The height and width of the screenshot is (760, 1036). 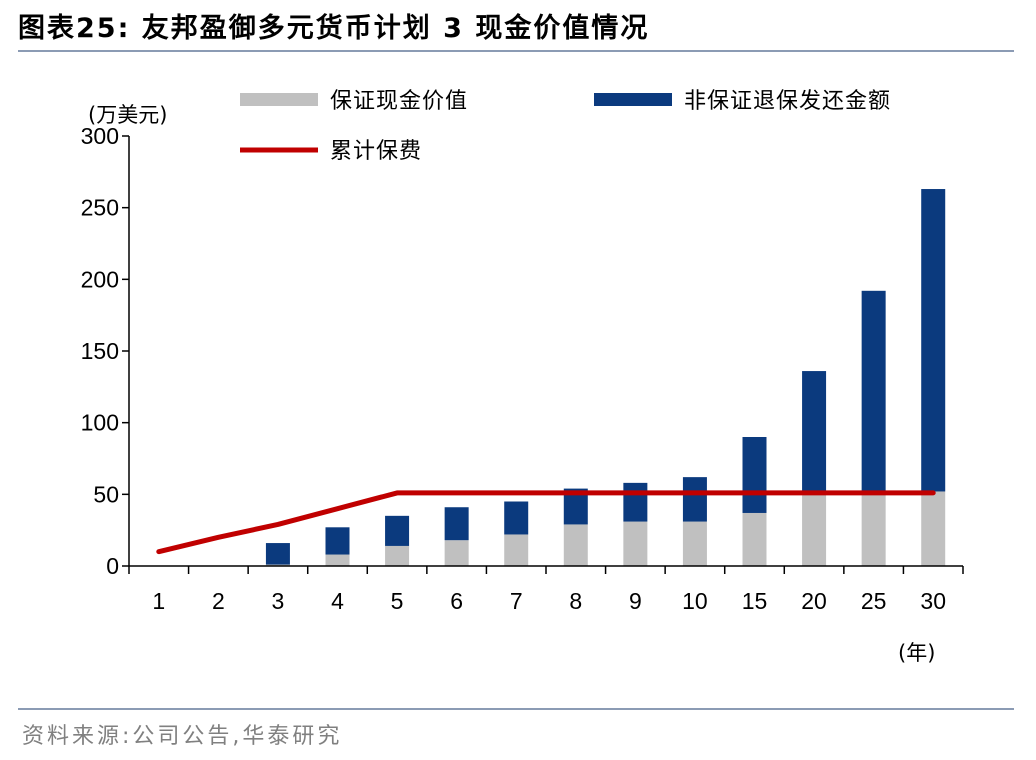 What do you see at coordinates (516, 601) in the screenshot?
I see `x-tick-label-7: 7` at bounding box center [516, 601].